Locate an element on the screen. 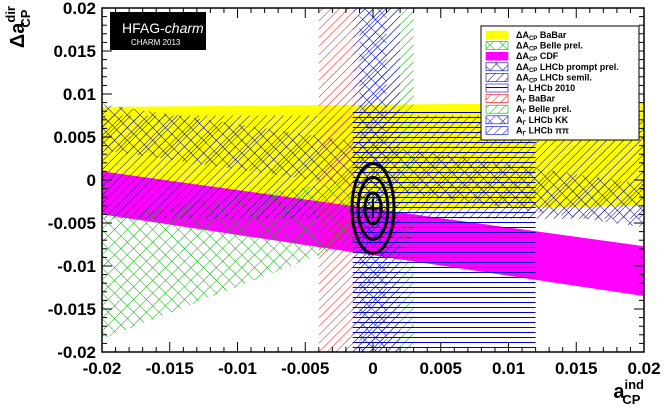  y-tick-label: -0.01 is located at coordinates (76, 266).